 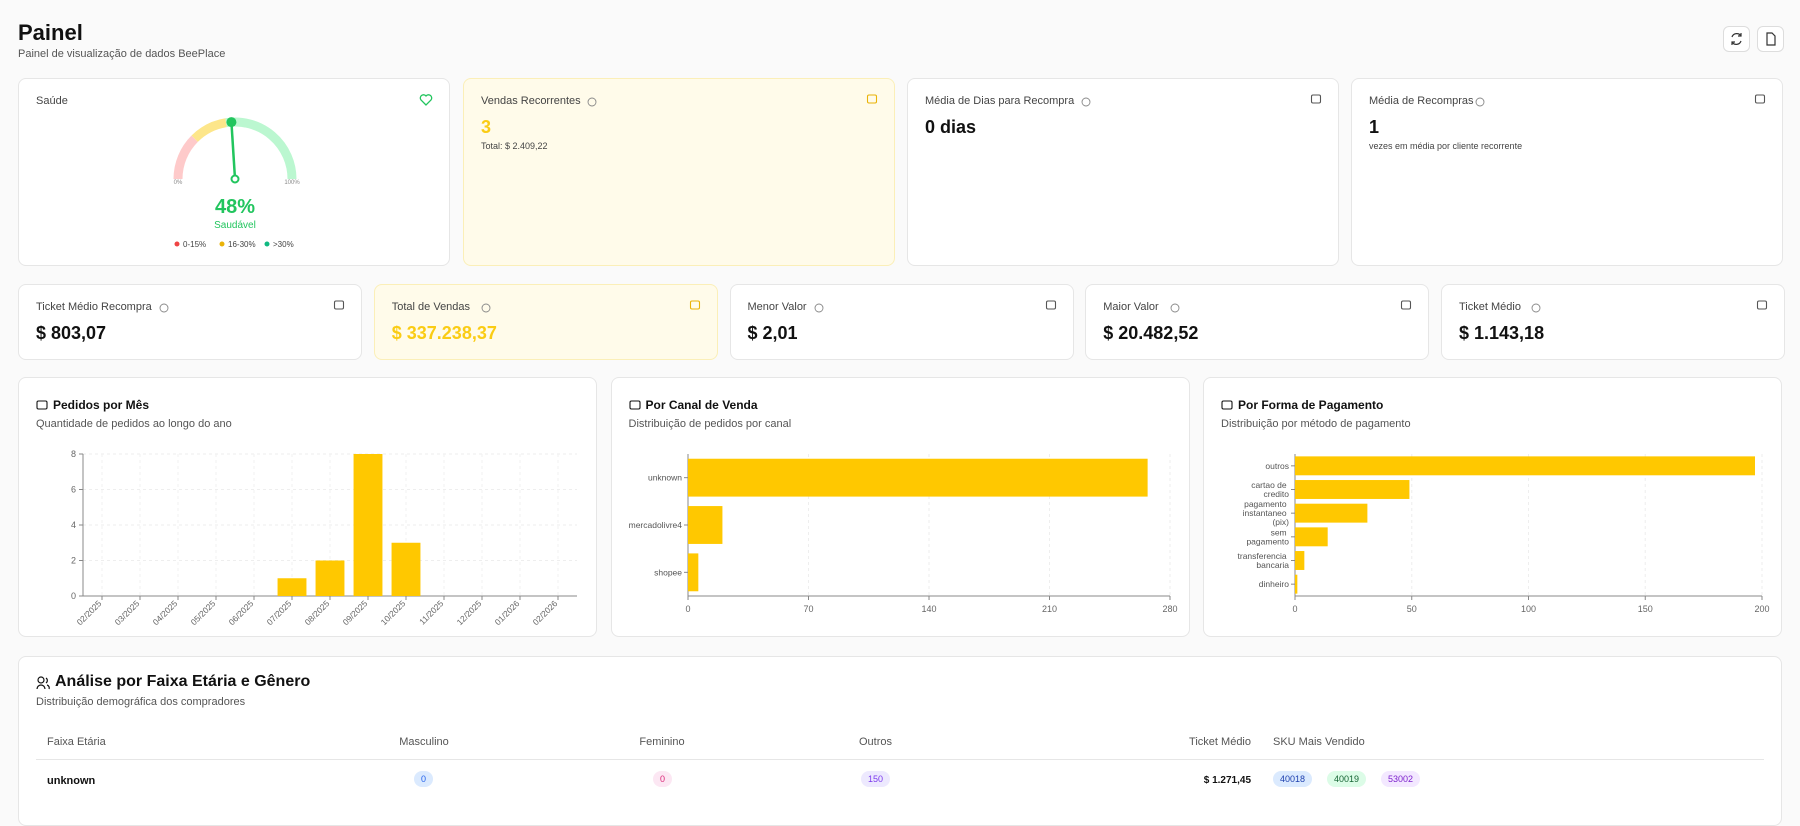 What do you see at coordinates (1421, 101) in the screenshot?
I see `kpi-label: Média de Recompras` at bounding box center [1421, 101].